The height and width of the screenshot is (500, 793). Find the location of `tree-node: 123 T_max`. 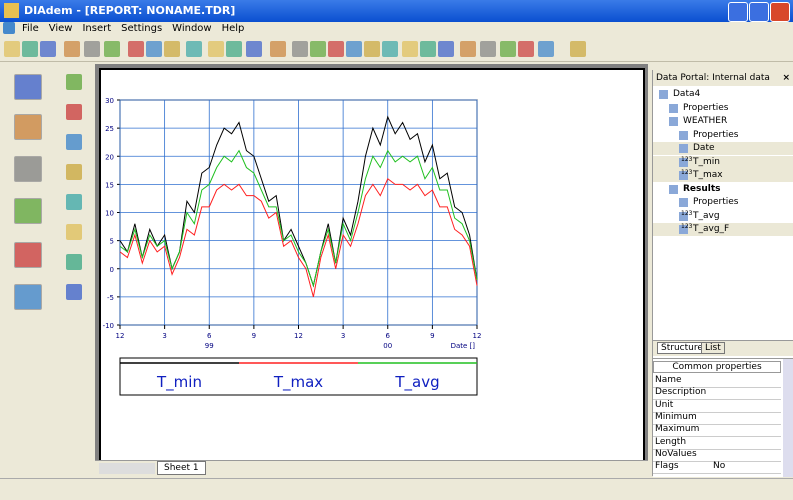

tree-node: 123 T_max is located at coordinates (723, 175).